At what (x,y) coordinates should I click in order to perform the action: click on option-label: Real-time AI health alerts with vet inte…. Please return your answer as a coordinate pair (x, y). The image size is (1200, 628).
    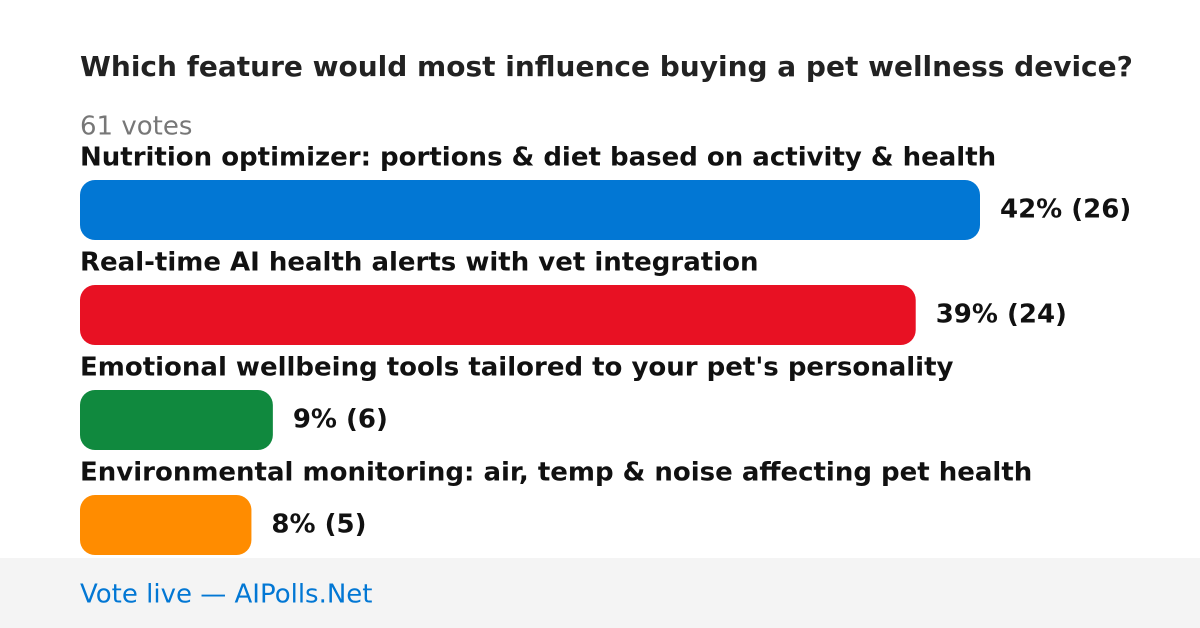
    Looking at the image, I should click on (419, 263).